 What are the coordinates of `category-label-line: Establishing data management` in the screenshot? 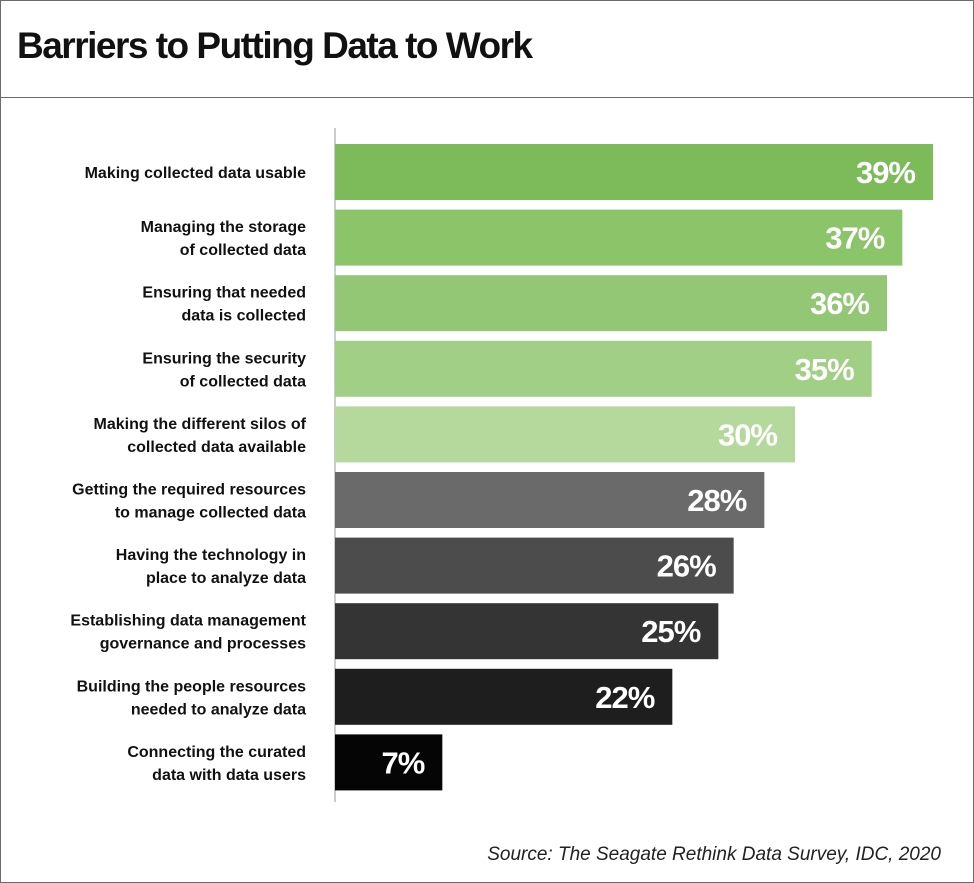 It's located at (188, 621).